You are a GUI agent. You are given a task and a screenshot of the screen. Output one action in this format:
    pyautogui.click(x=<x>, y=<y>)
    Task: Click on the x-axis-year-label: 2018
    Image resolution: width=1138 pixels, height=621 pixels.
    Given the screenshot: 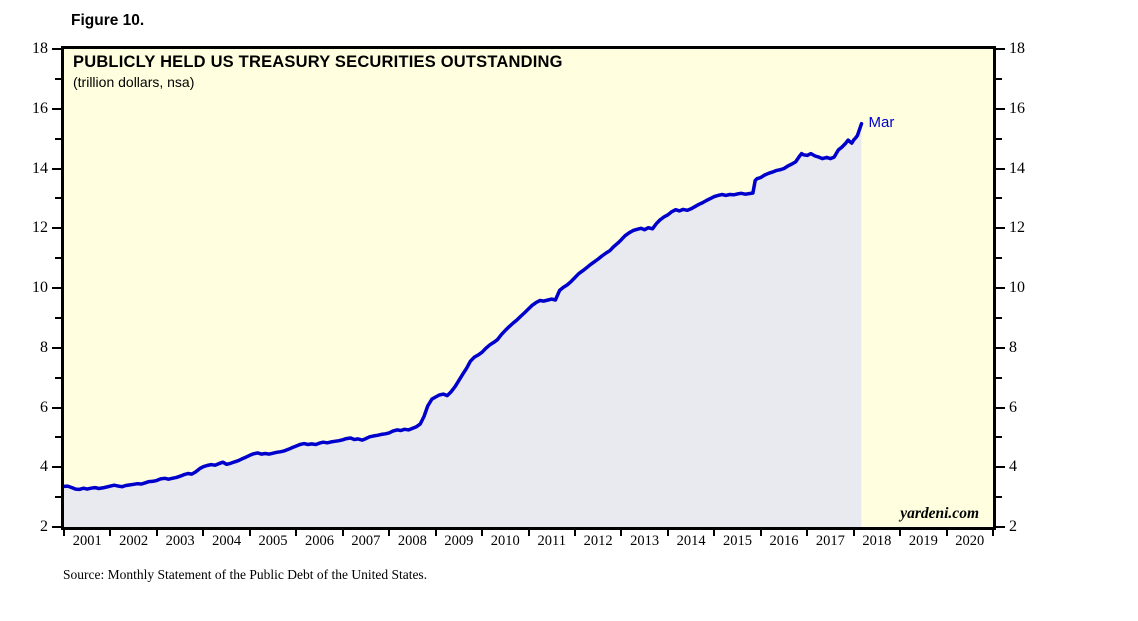 What is the action you would take?
    pyautogui.click(x=877, y=541)
    